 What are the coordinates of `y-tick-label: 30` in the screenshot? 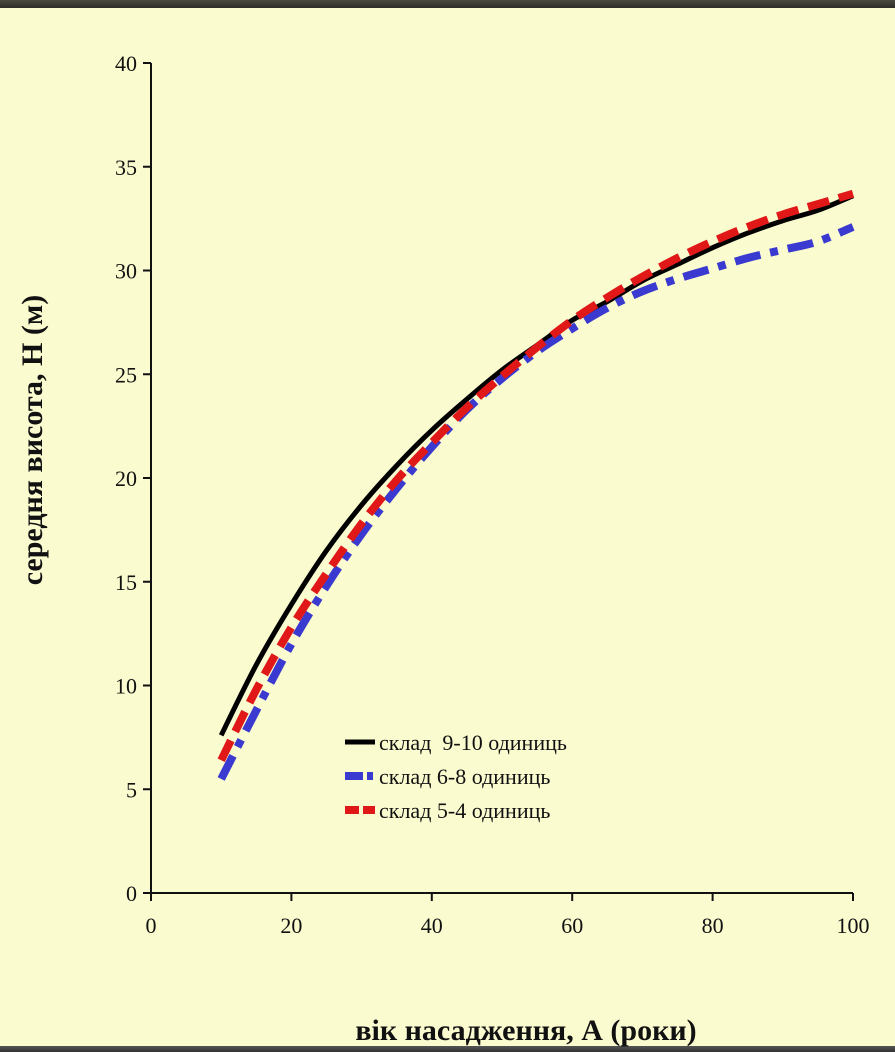 It's located at (126, 271).